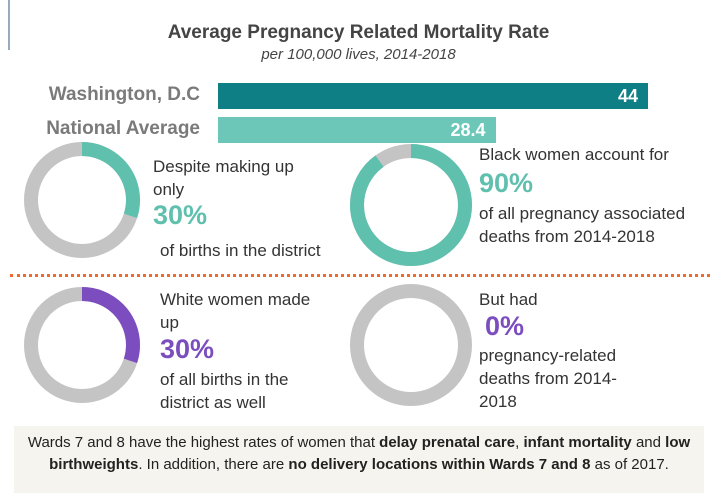  I want to click on footer-text: delay prenatal care, so click(447, 442).